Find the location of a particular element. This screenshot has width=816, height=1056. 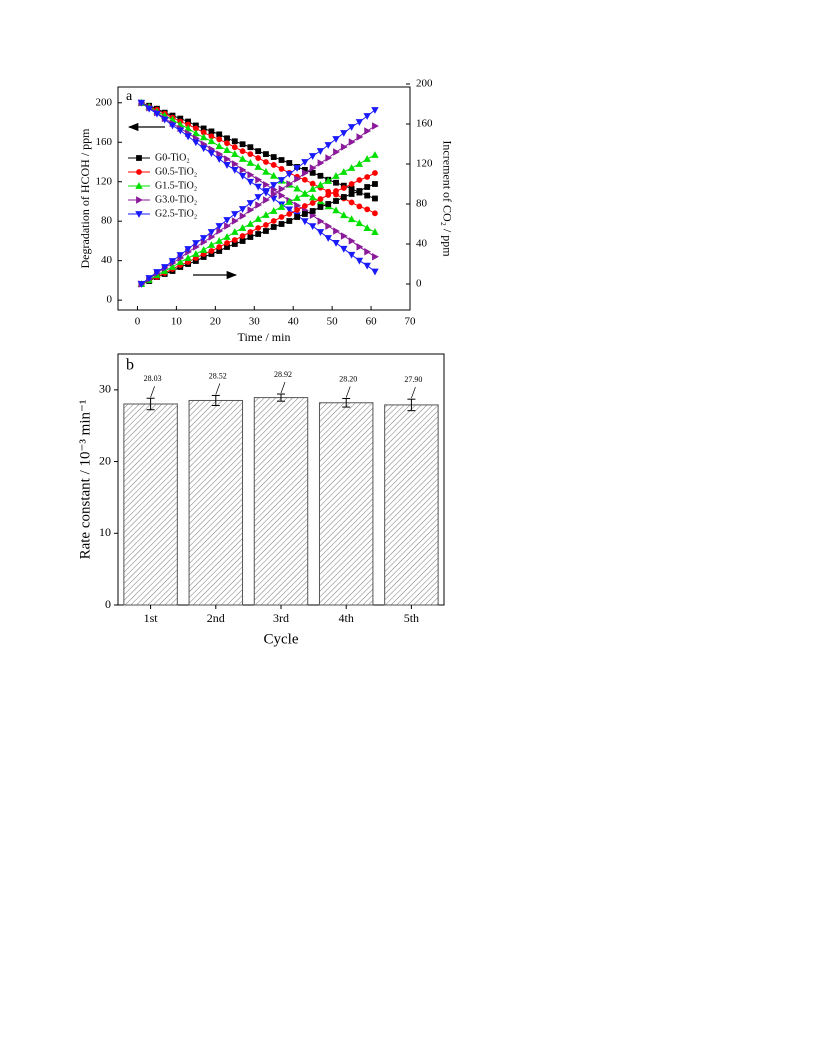

value-label: 28.20 is located at coordinates (348, 378).